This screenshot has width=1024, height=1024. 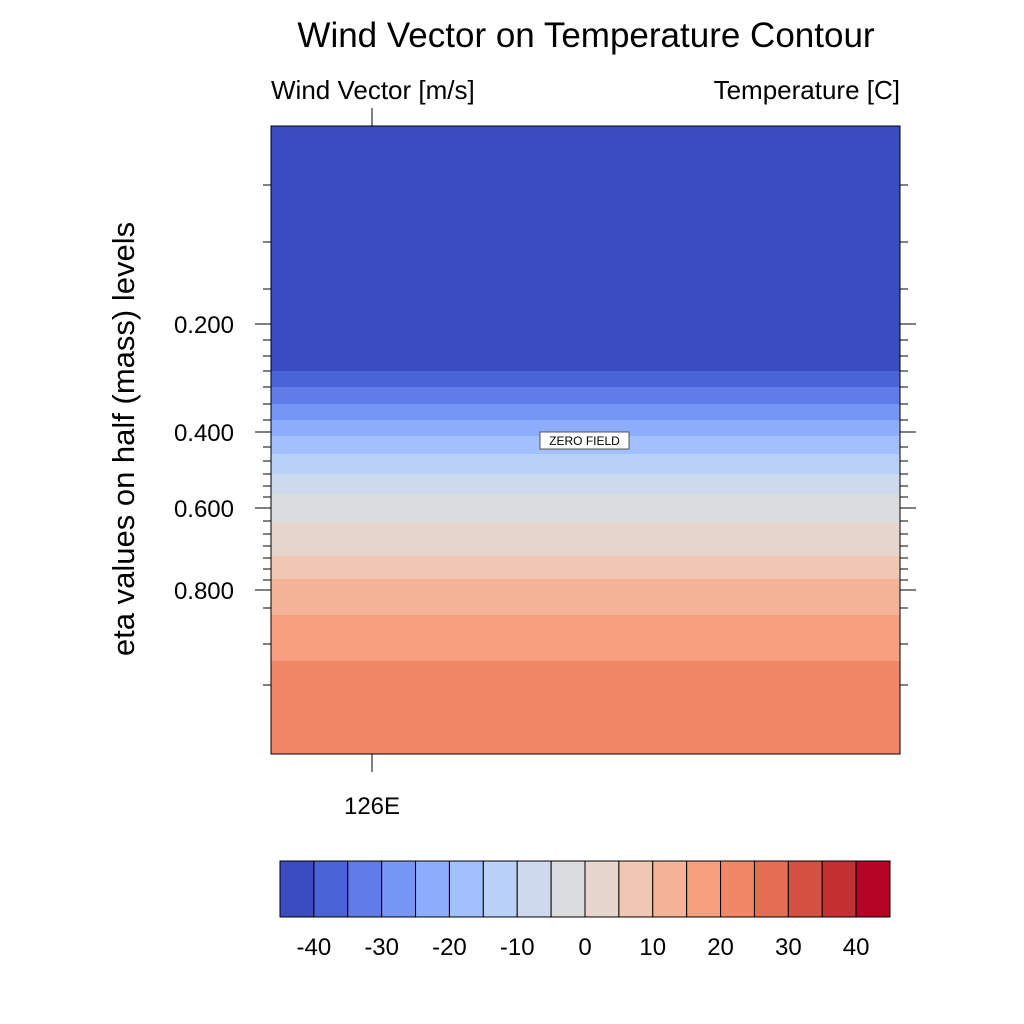 I want to click on colorbar-tick-label: -30, so click(x=381, y=947).